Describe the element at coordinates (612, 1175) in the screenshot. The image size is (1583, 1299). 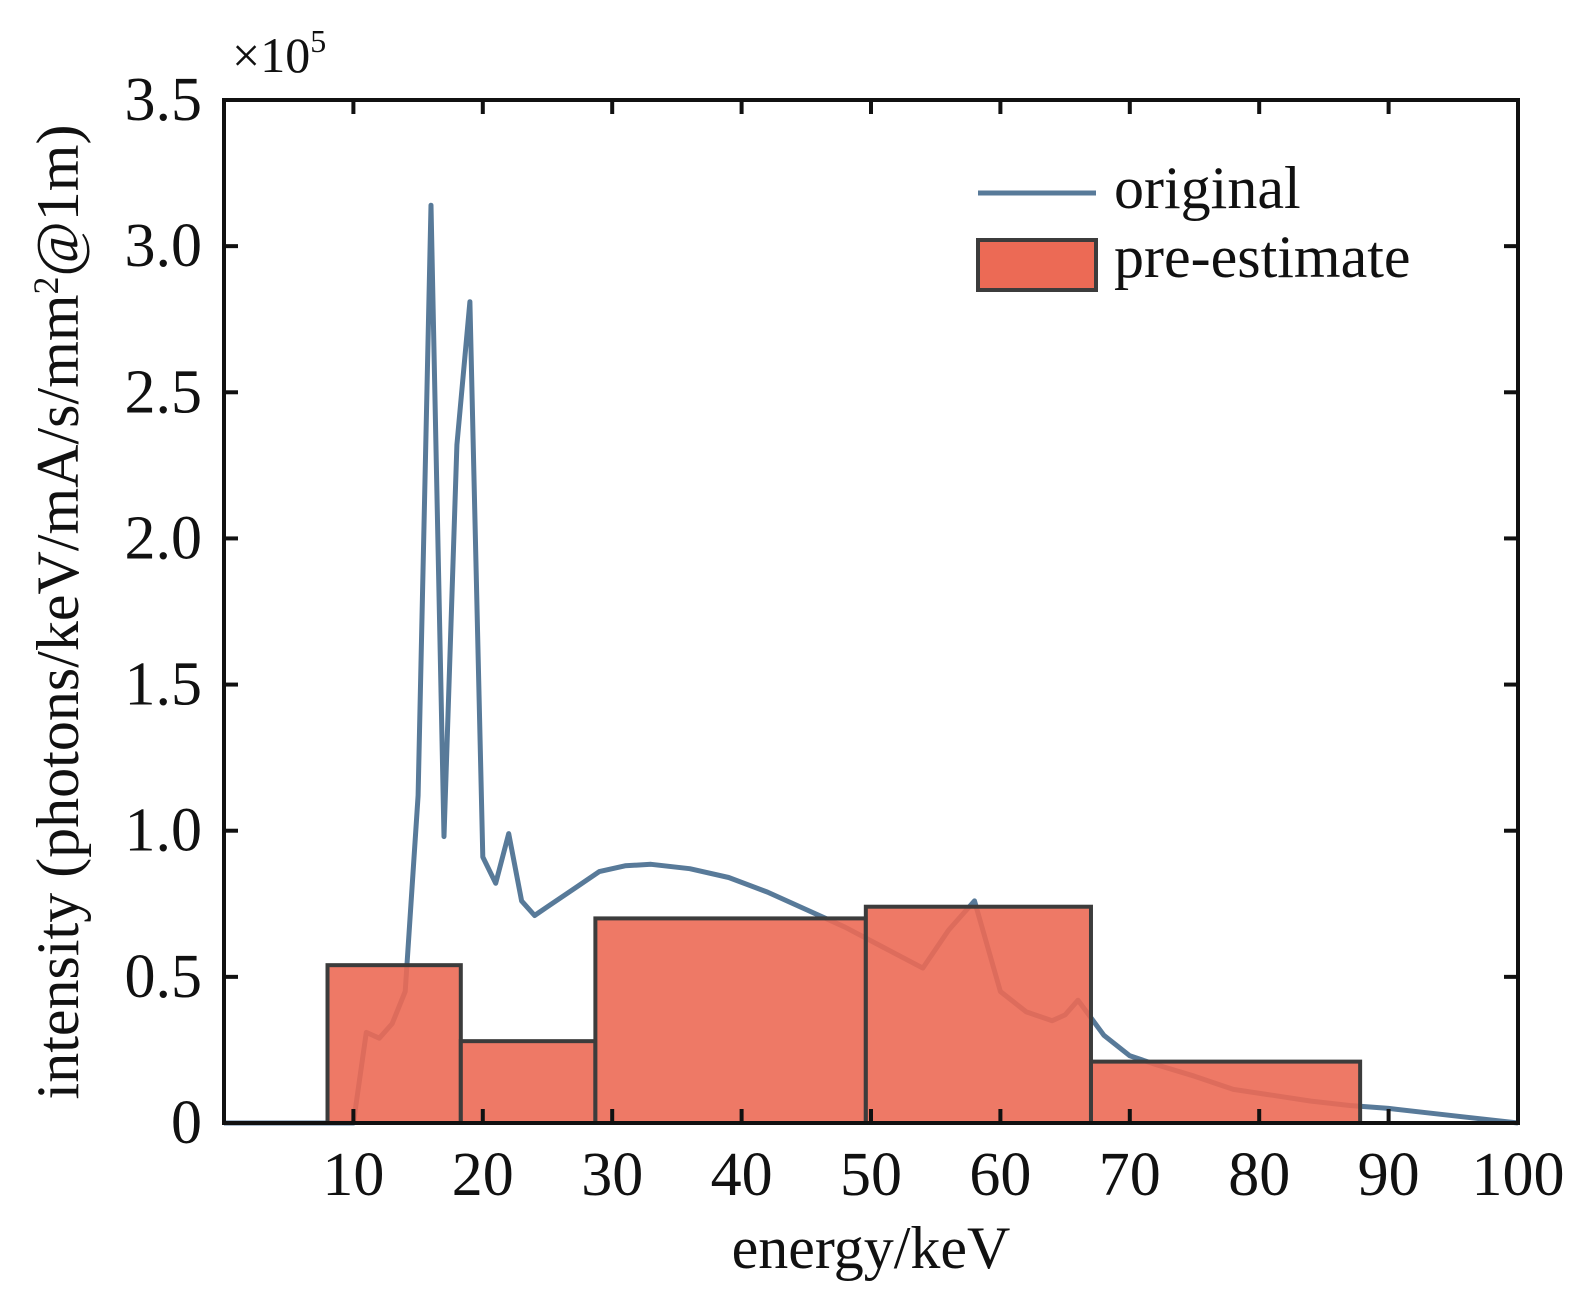
I see `x-tick-label: 30` at that location.